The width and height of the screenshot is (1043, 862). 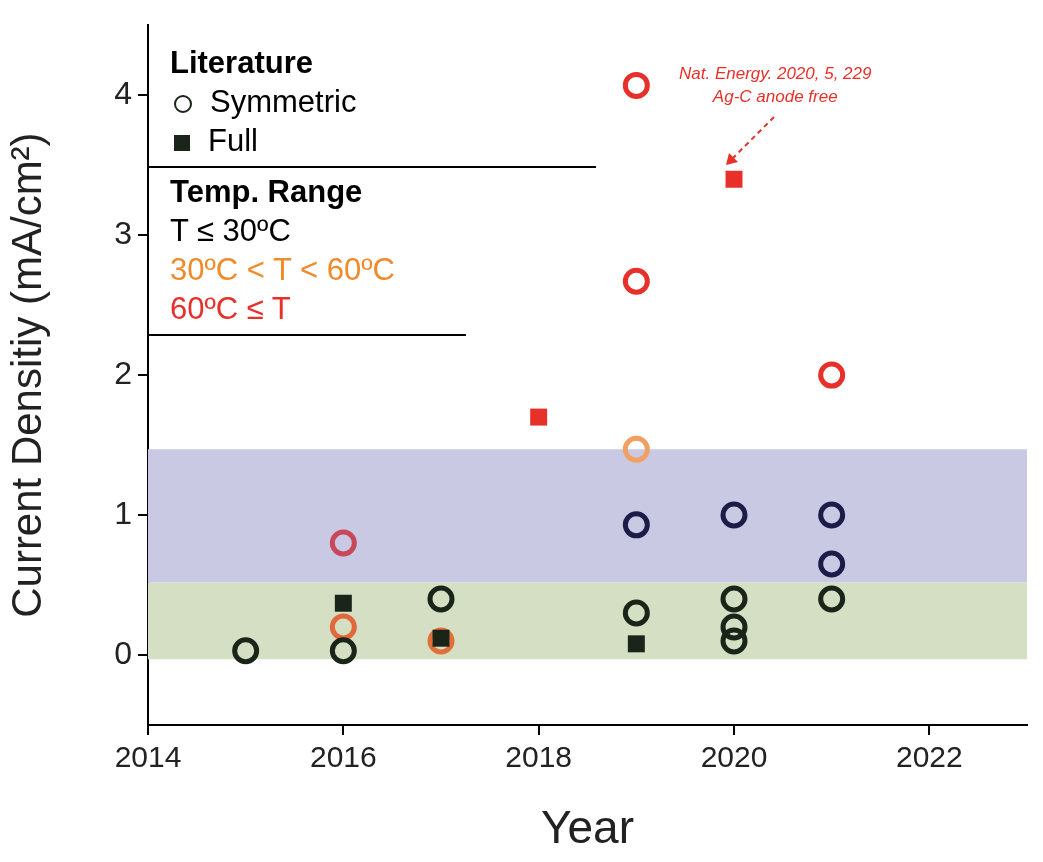 What do you see at coordinates (734, 757) in the screenshot?
I see `x-tick-label: 2020` at bounding box center [734, 757].